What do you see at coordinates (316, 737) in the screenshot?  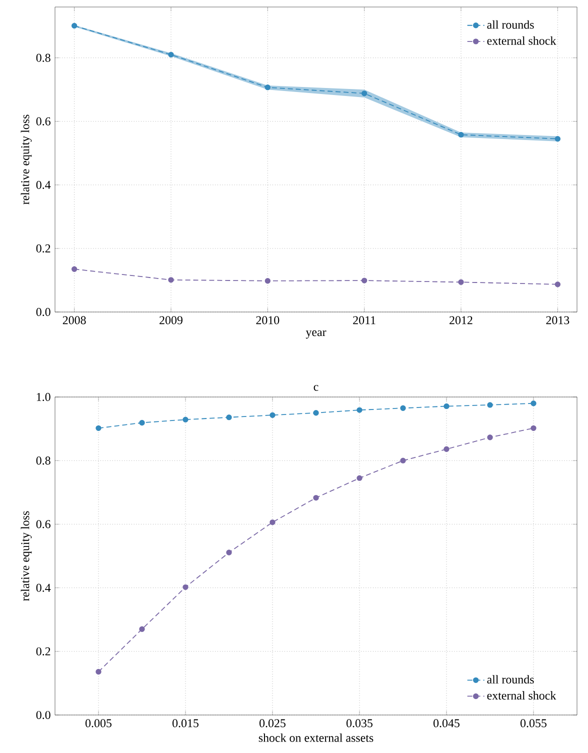 I see `x-axis-title: shock on external assets` at bounding box center [316, 737].